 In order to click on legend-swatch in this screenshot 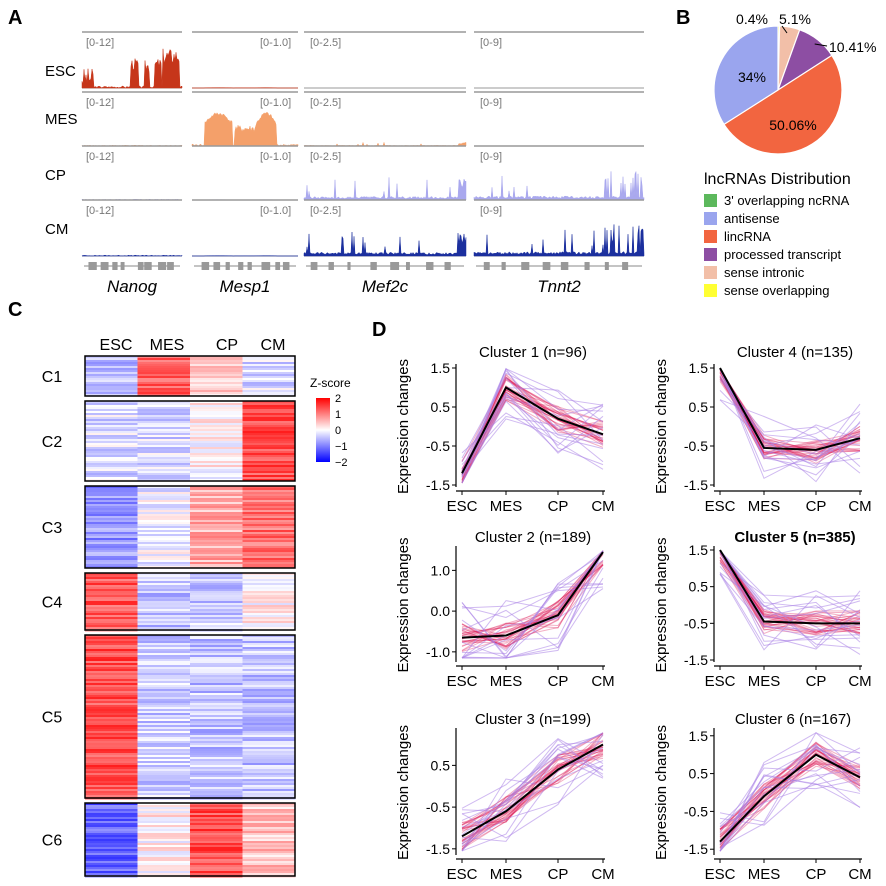, I will do `click(710, 218)`.